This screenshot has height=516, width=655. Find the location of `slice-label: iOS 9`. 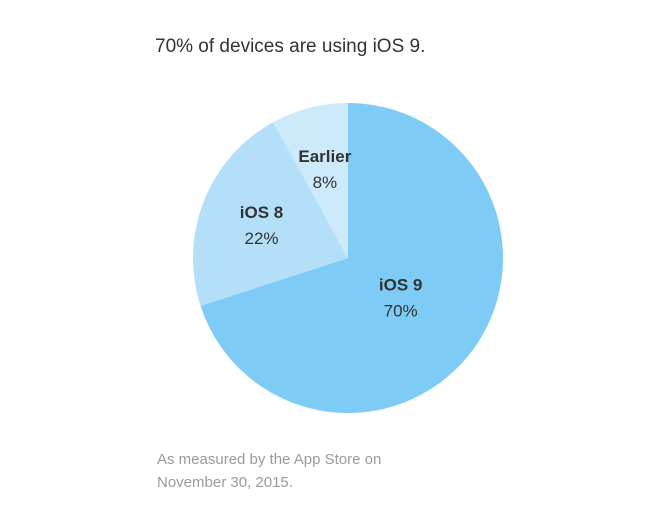

slice-label: iOS 9 is located at coordinates (400, 284).